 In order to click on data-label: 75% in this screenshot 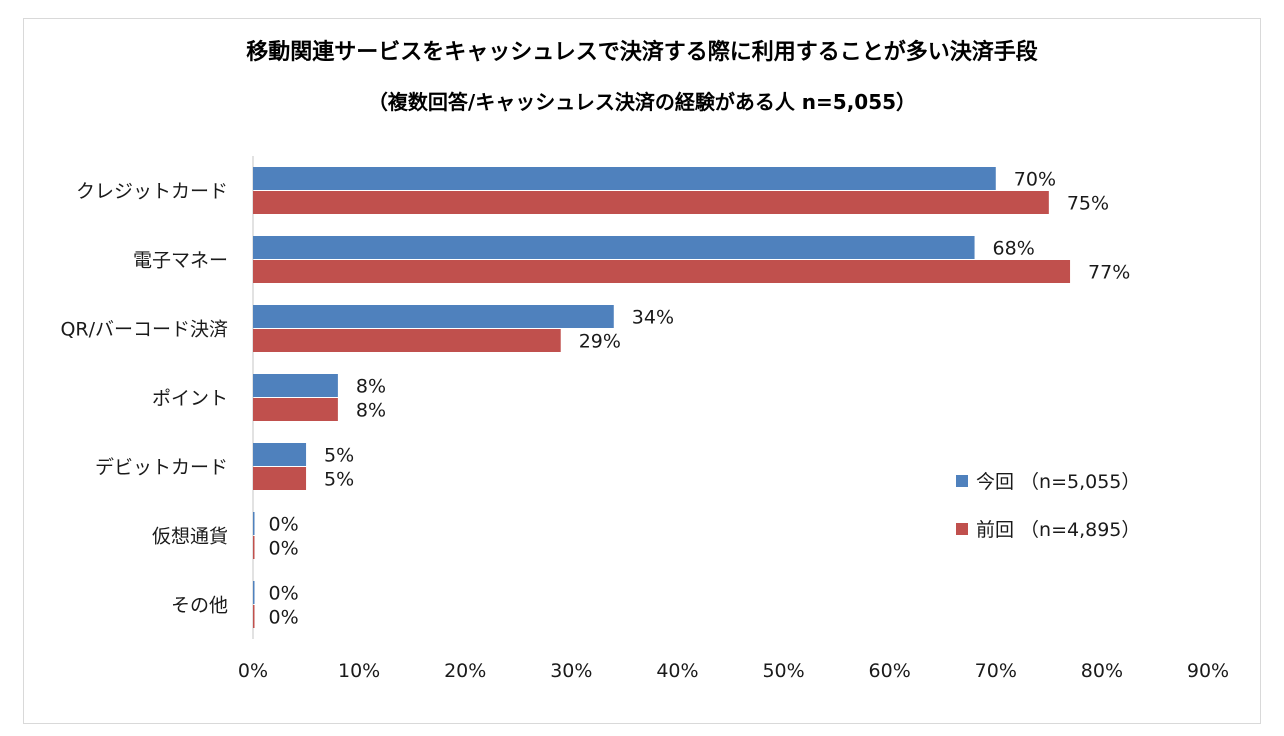, I will do `click(1088, 204)`.